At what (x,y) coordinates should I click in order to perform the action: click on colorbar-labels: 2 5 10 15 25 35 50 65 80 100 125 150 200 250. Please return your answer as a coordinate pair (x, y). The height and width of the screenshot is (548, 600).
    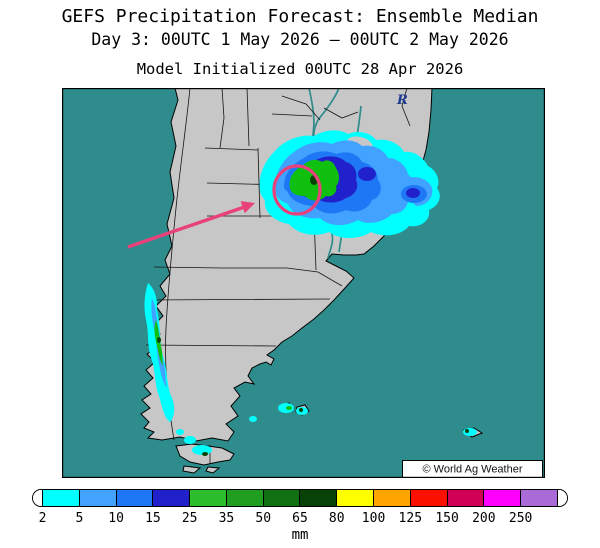
    Looking at the image, I should click on (298, 518).